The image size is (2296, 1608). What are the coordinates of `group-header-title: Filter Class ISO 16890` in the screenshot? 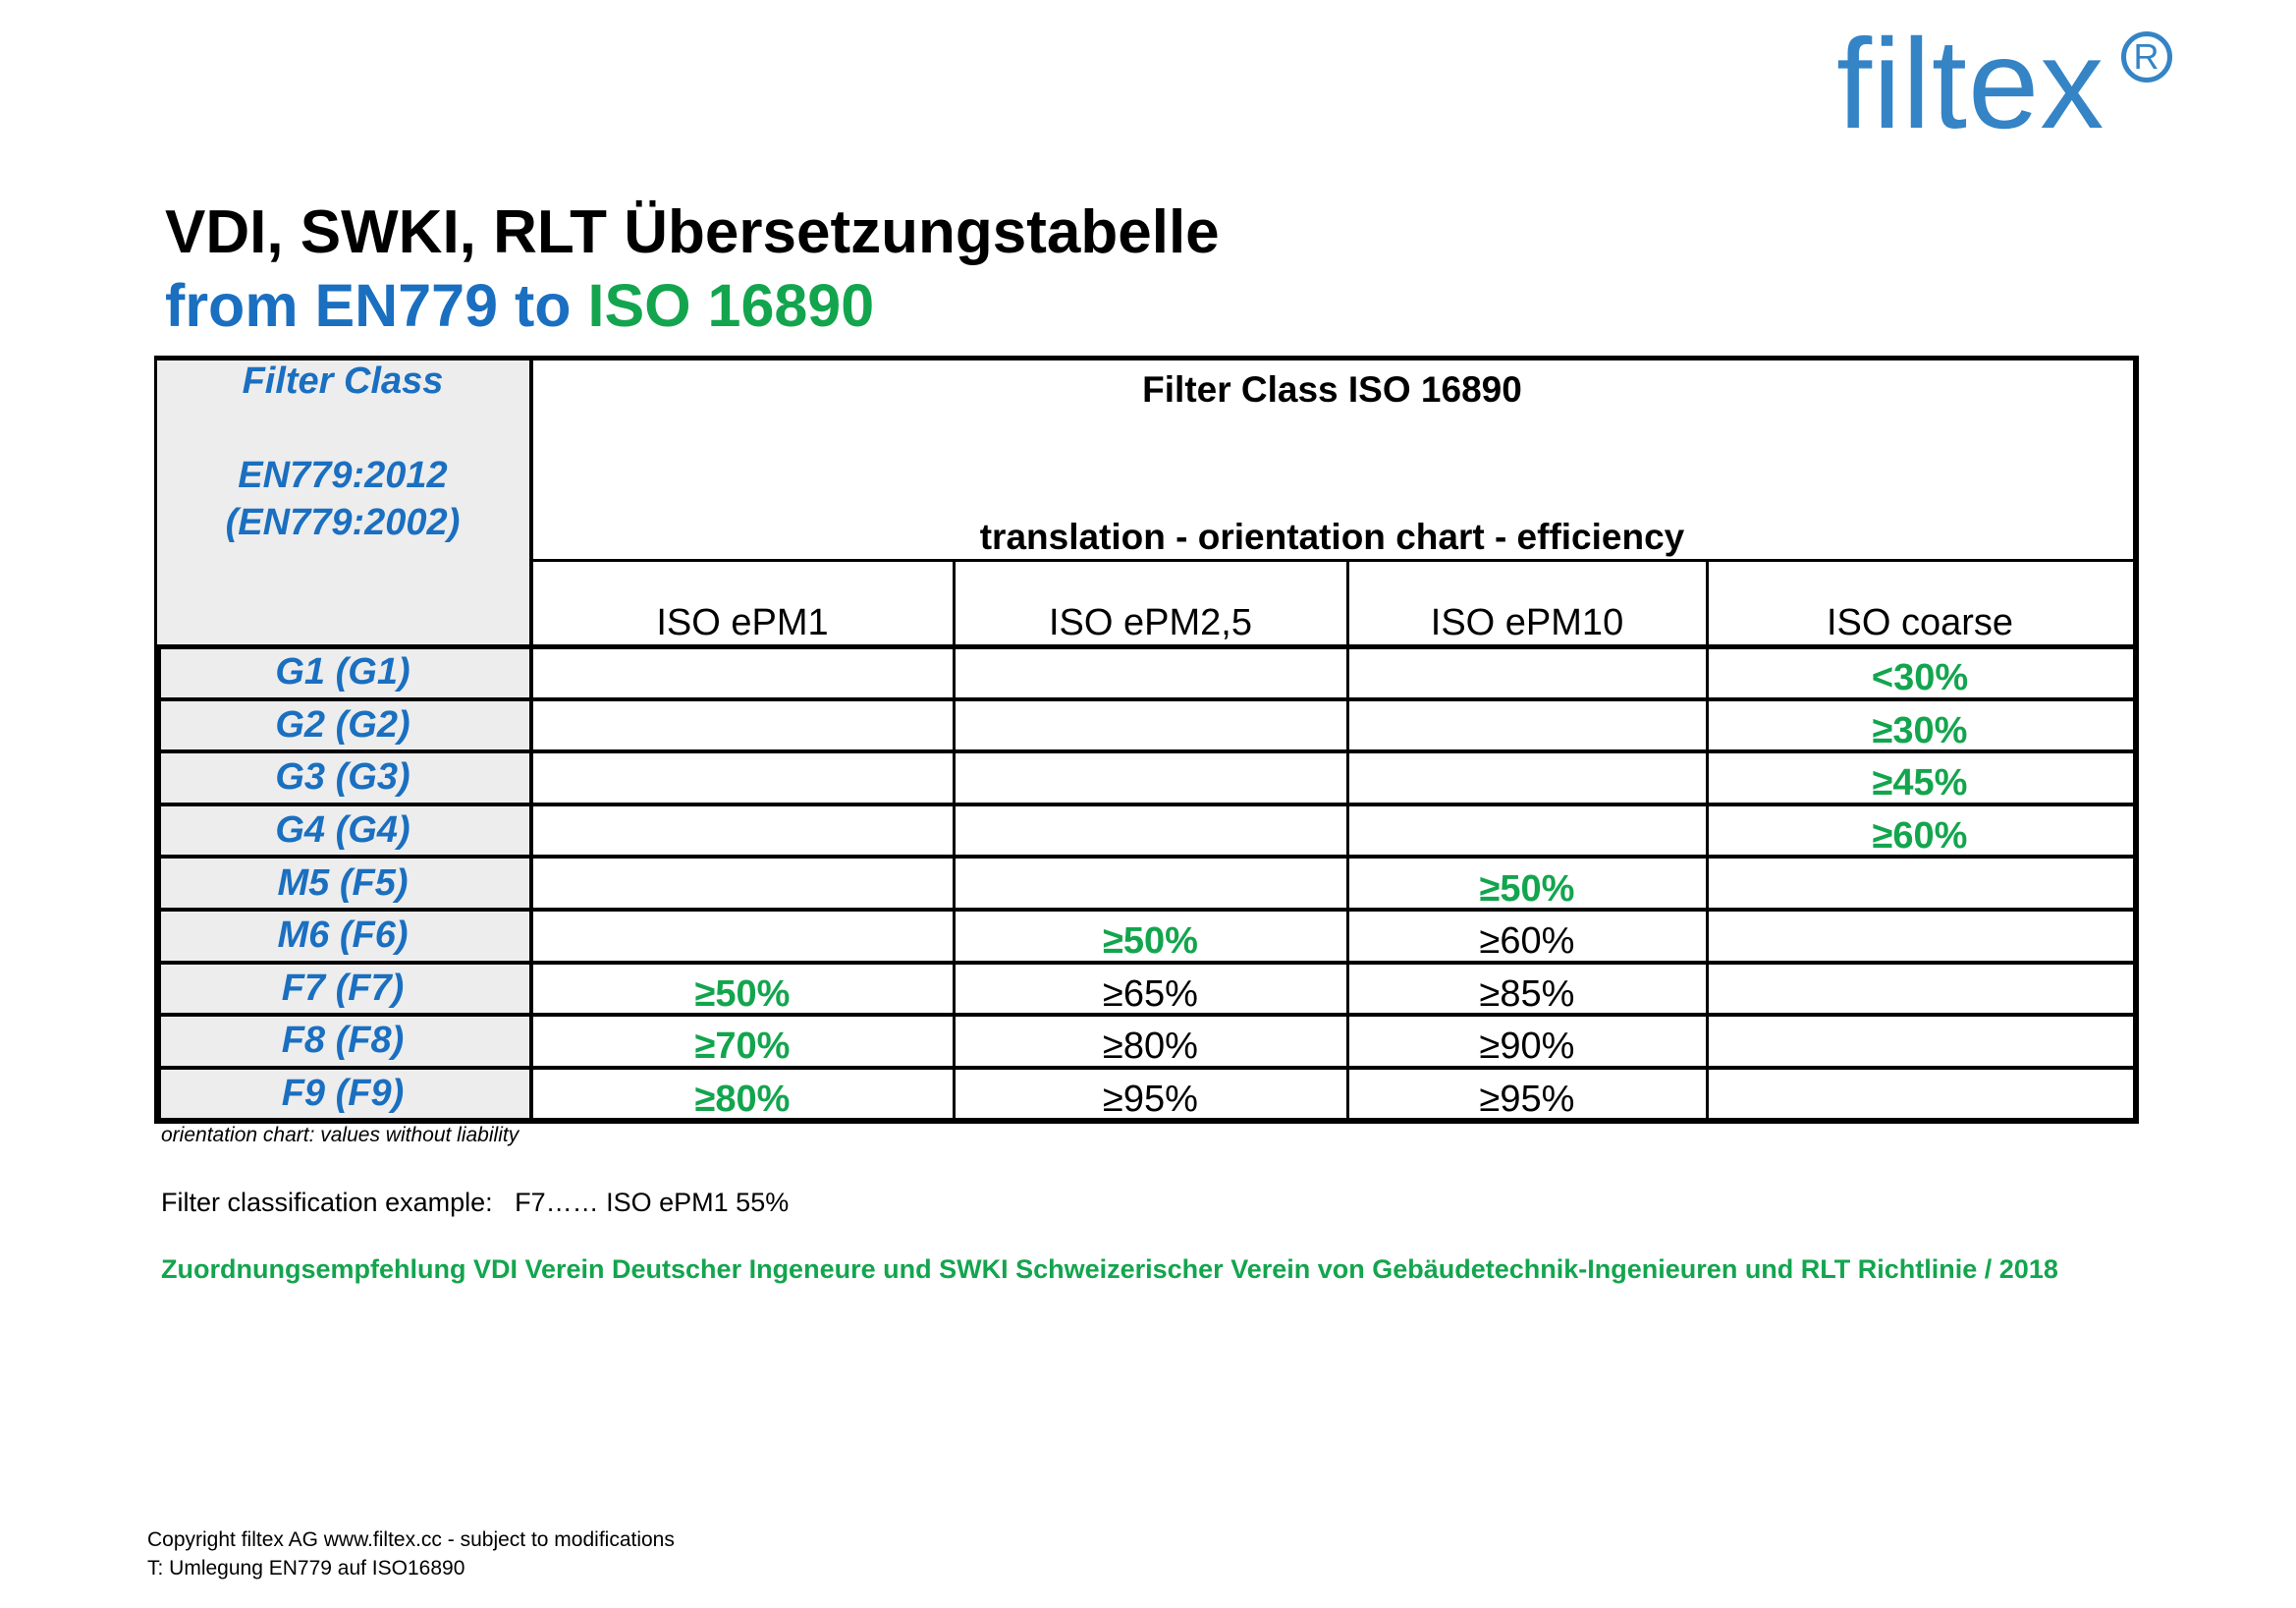 It's located at (1332, 389).